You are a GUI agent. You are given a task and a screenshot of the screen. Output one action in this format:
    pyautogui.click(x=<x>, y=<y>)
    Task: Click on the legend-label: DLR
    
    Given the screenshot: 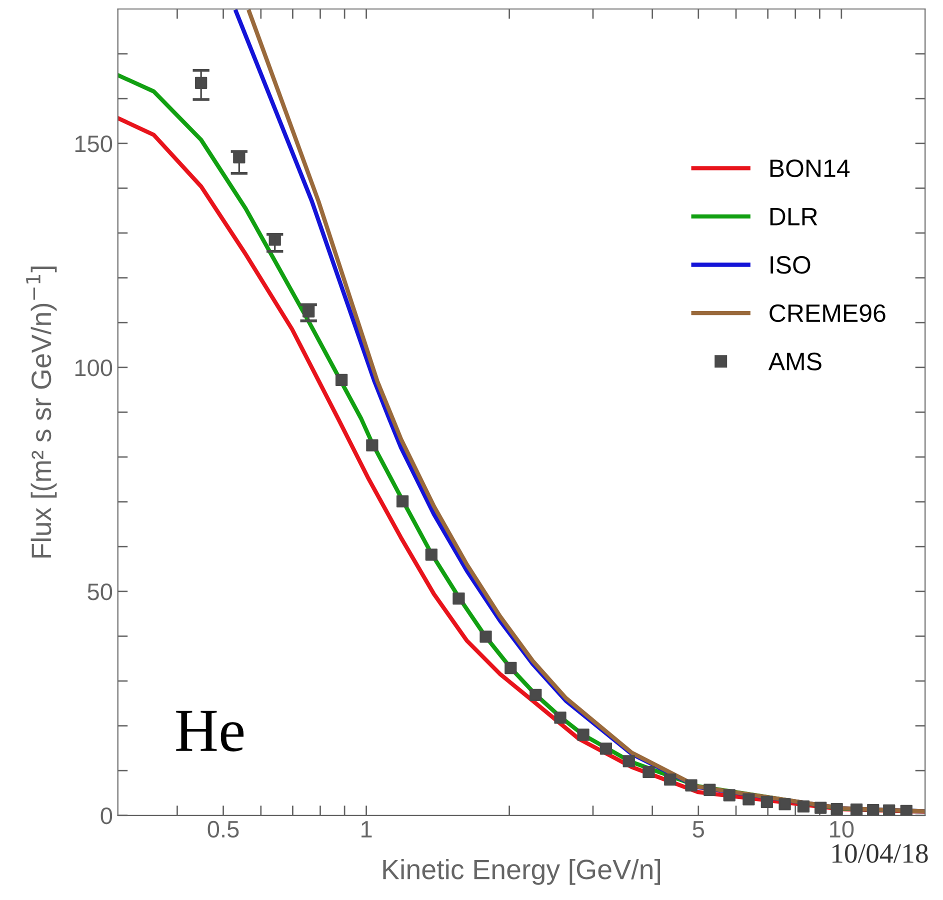 What is the action you would take?
    pyautogui.click(x=794, y=217)
    